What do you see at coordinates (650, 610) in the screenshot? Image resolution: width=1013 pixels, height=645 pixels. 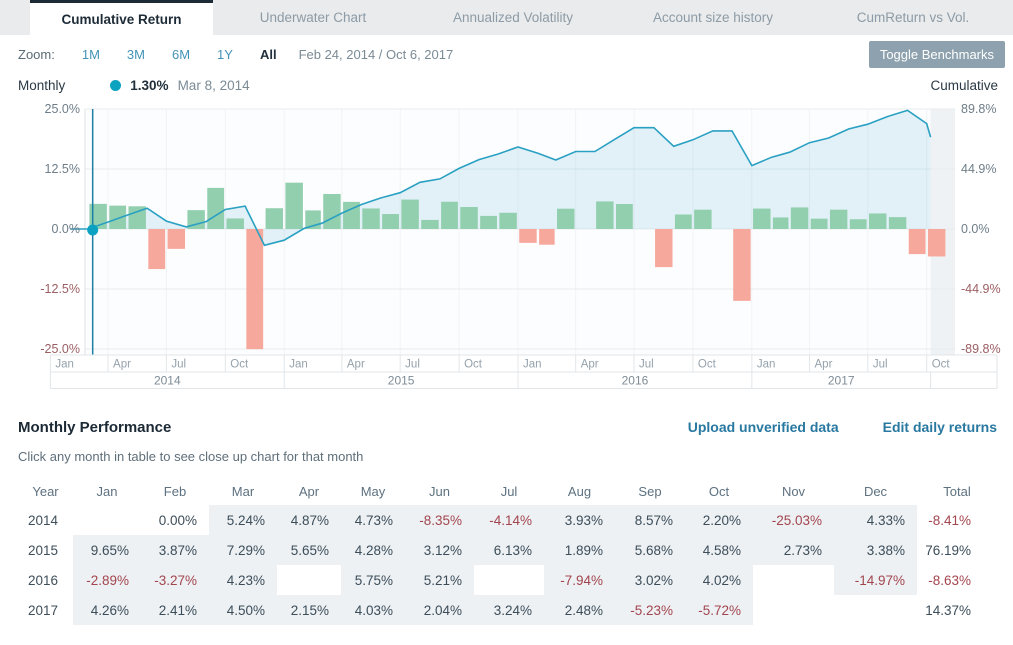 I see `month-cell: -5.23%` at bounding box center [650, 610].